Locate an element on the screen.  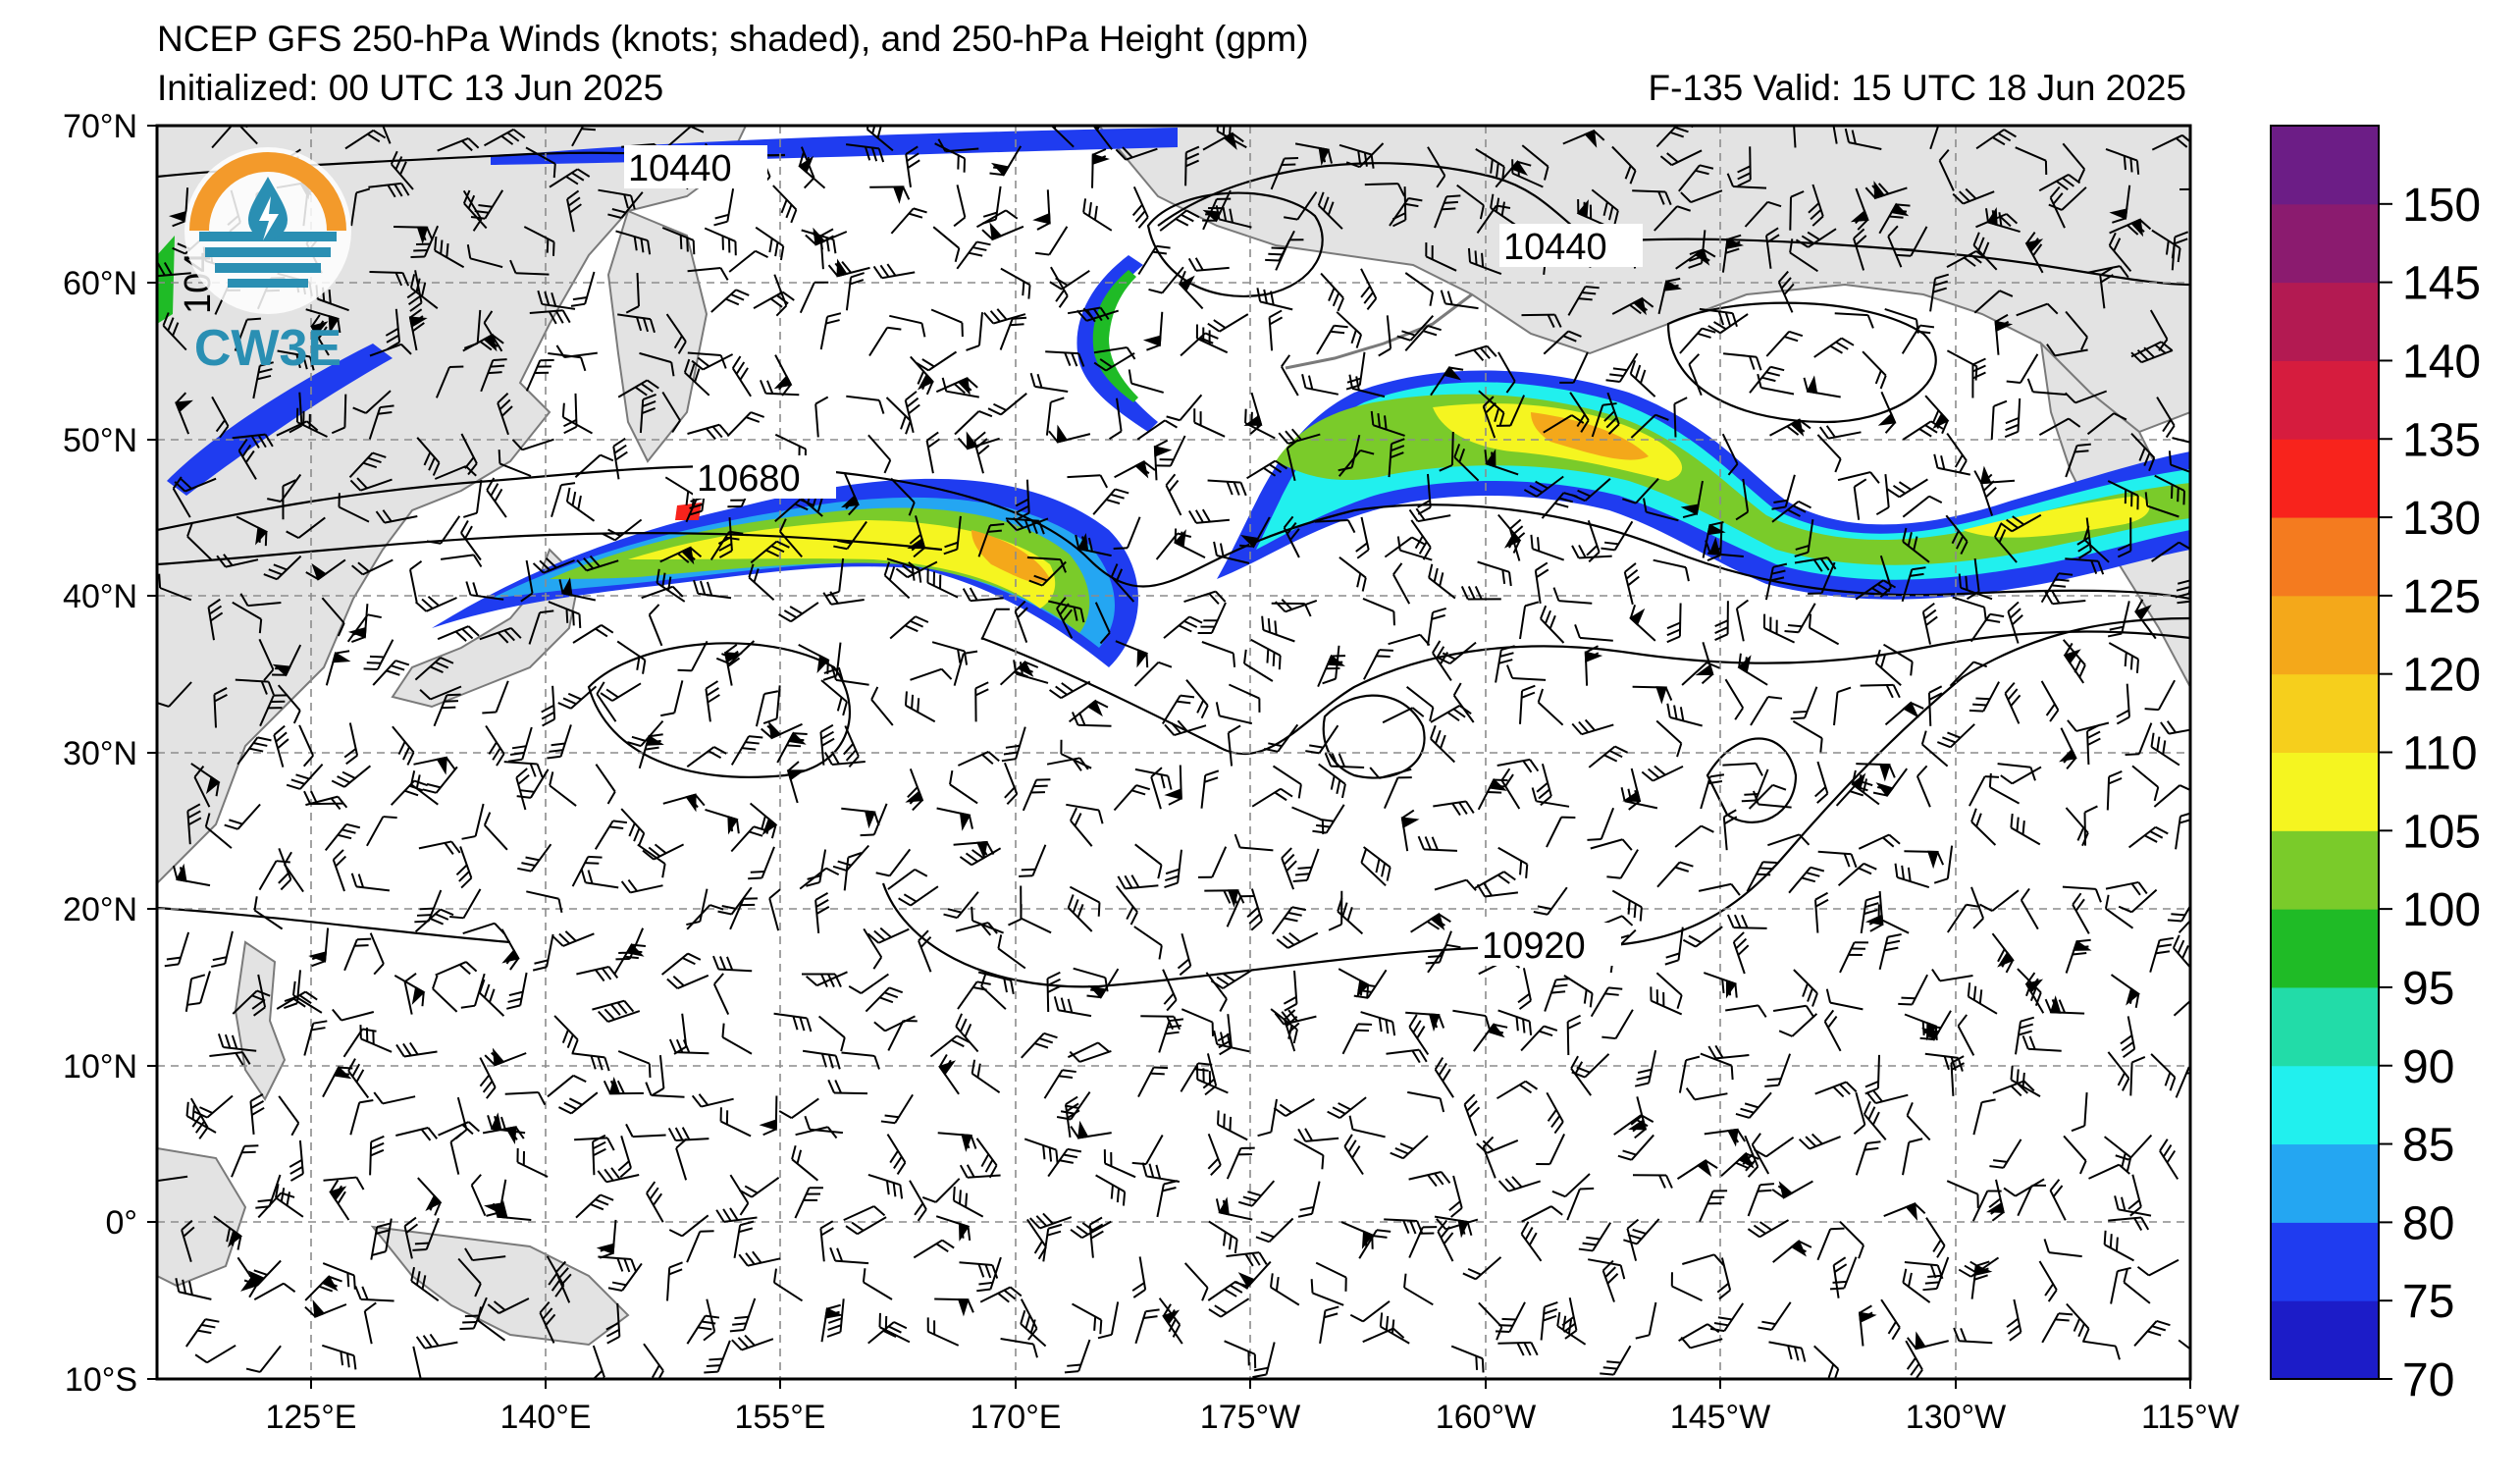
contour-10440-c is located at coordinates (1909, 262).